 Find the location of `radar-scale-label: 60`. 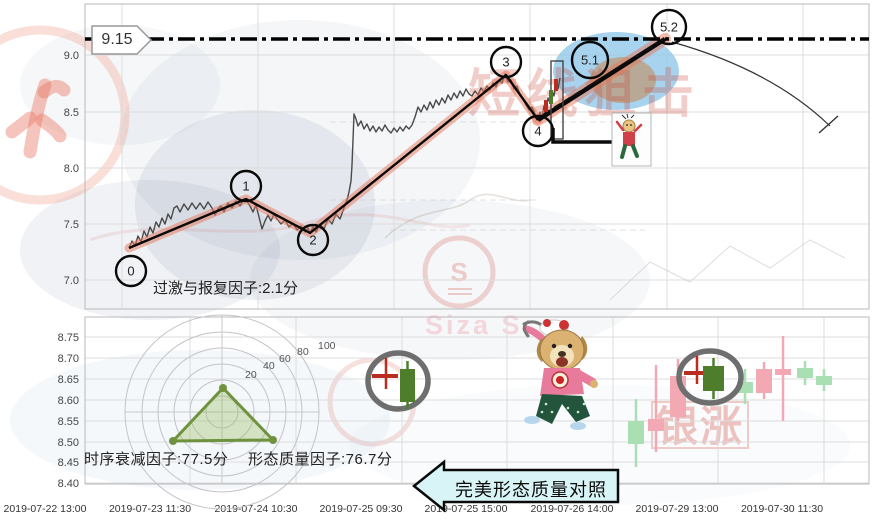

radar-scale-label: 60 is located at coordinates (285, 359).